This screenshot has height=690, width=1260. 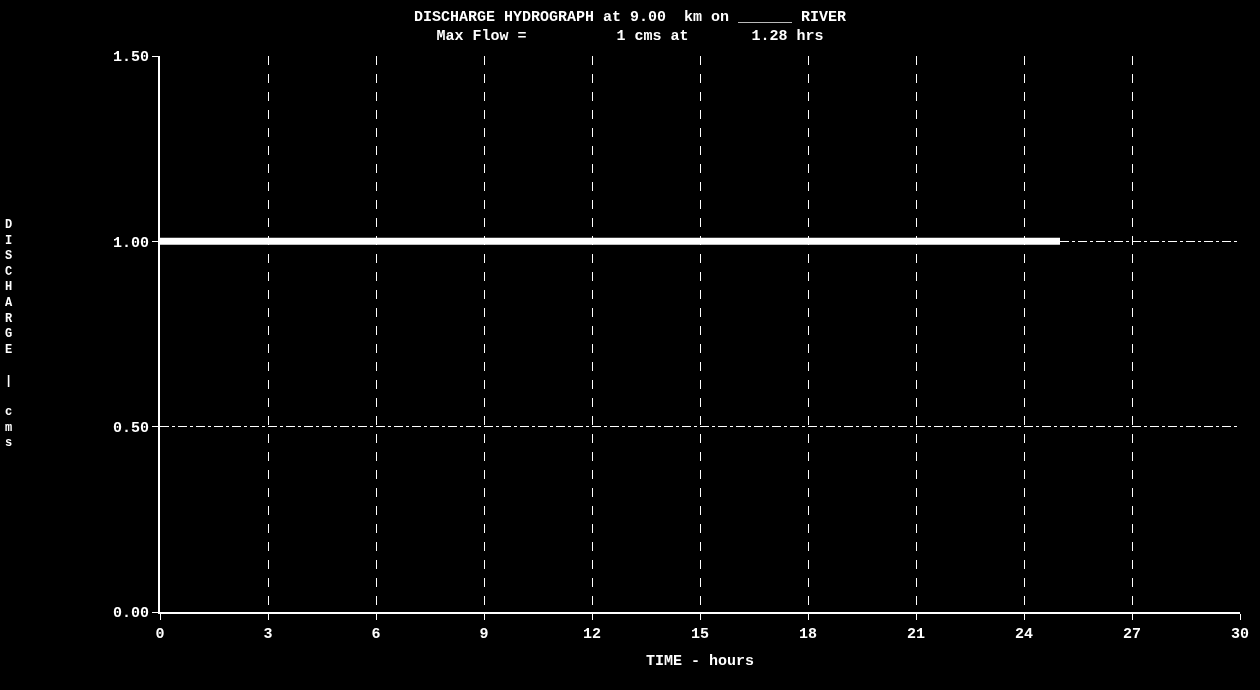 I want to click on y-tick-label: 1.50, so click(x=130, y=58).